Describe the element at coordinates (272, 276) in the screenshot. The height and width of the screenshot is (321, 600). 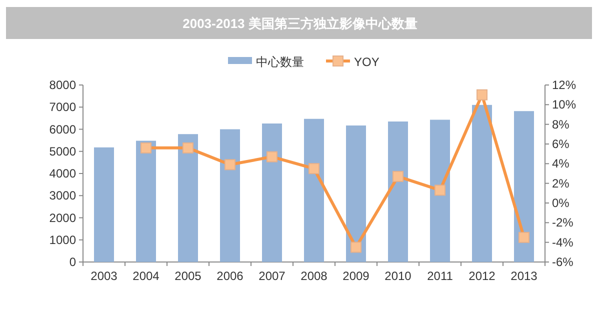
I see `x-tick-label: 2007` at that location.